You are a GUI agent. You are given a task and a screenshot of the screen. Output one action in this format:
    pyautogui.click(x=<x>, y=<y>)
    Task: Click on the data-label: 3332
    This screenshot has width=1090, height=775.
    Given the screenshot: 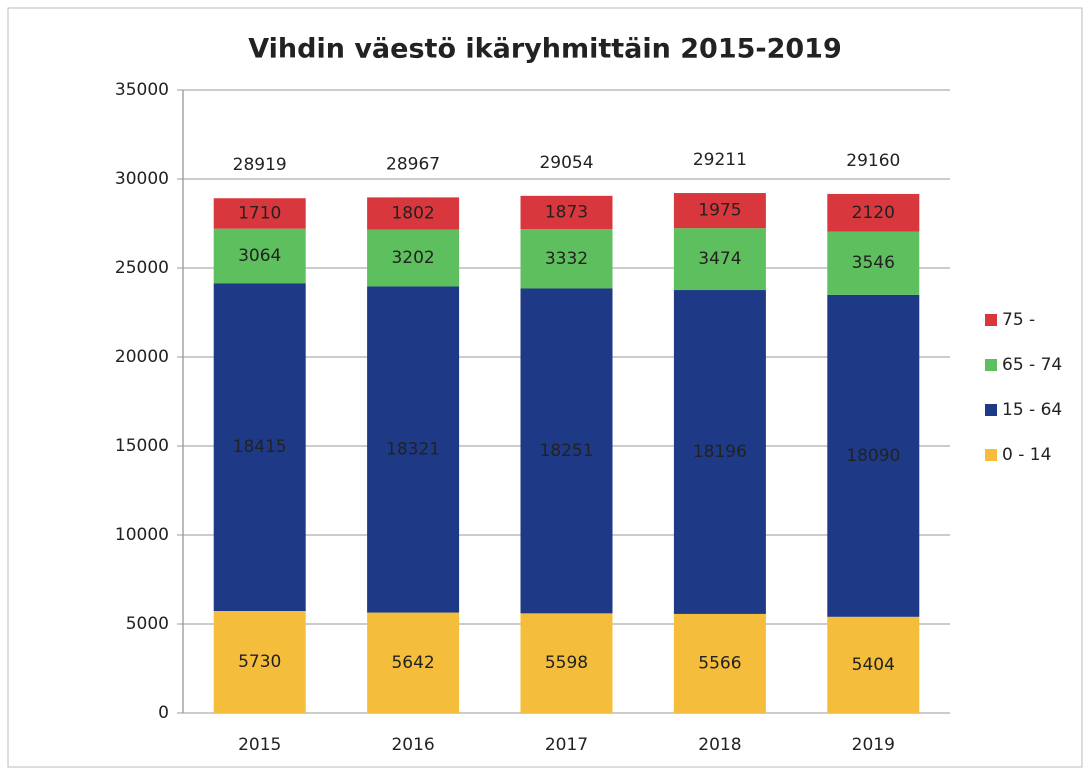 What is the action you would take?
    pyautogui.click(x=566, y=259)
    